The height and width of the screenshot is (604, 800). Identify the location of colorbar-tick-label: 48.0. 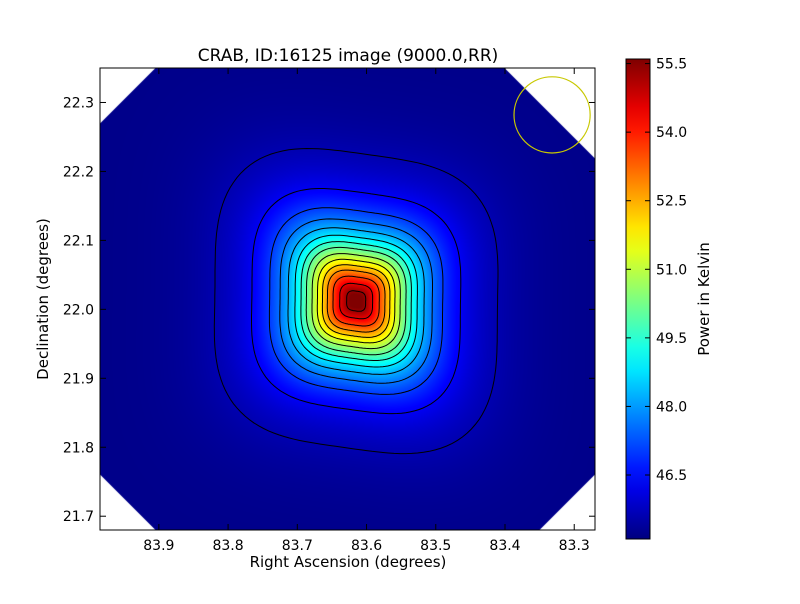
(671, 407).